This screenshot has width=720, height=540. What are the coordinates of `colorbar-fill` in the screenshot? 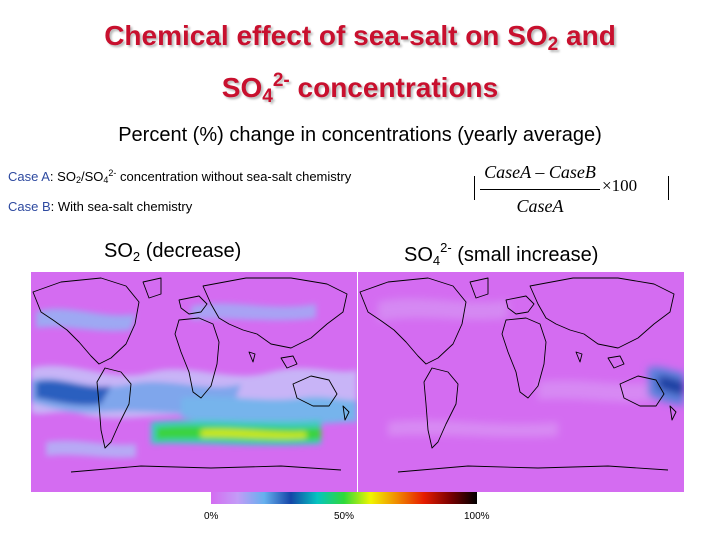 It's located at (344, 498).